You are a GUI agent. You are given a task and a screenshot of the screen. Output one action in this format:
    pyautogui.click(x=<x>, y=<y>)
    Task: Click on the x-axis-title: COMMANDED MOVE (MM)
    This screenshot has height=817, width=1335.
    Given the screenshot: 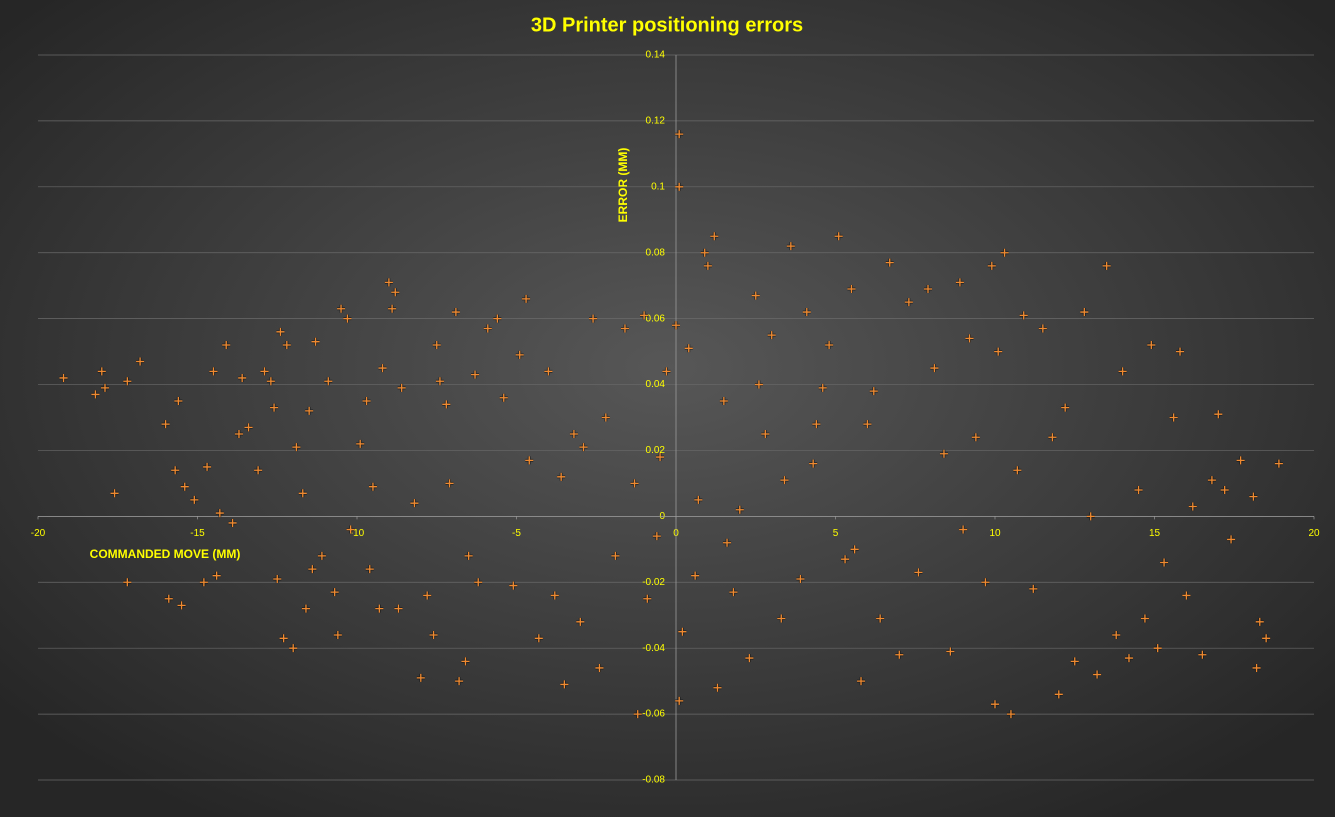 What is the action you would take?
    pyautogui.click(x=165, y=554)
    